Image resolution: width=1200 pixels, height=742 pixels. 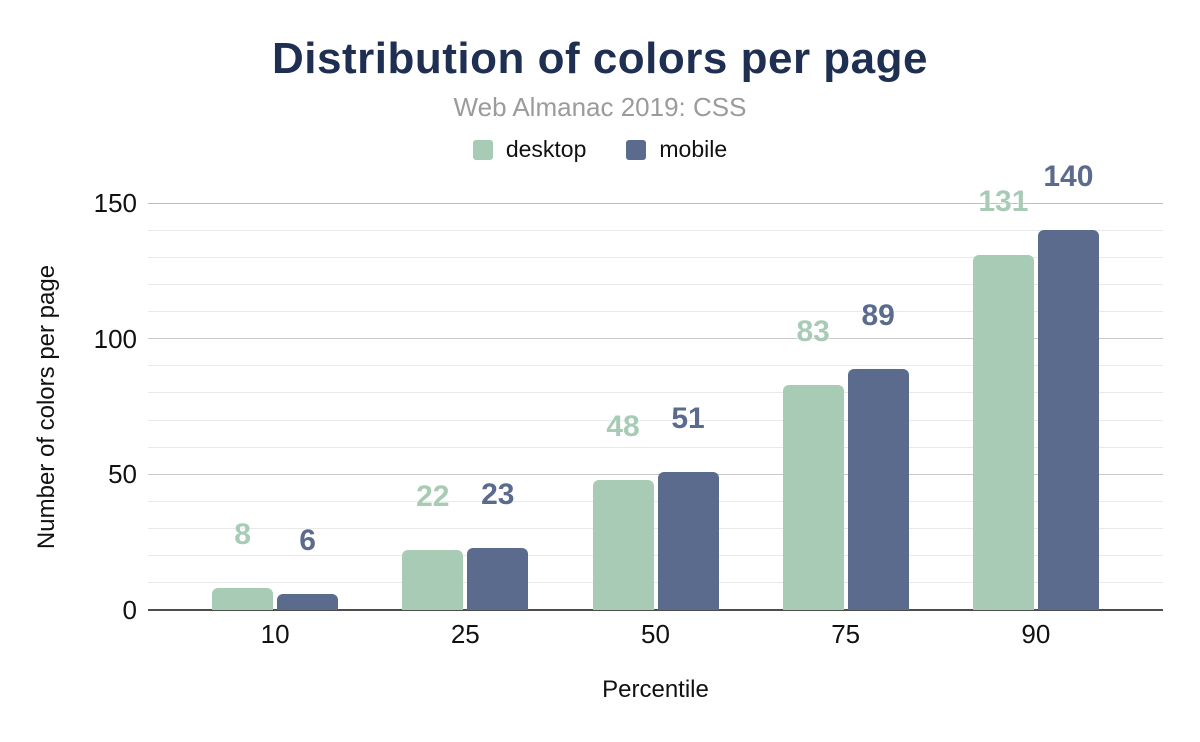 What do you see at coordinates (600, 107) in the screenshot?
I see `chart-subtitle: Web Almanac 2019: CSS` at bounding box center [600, 107].